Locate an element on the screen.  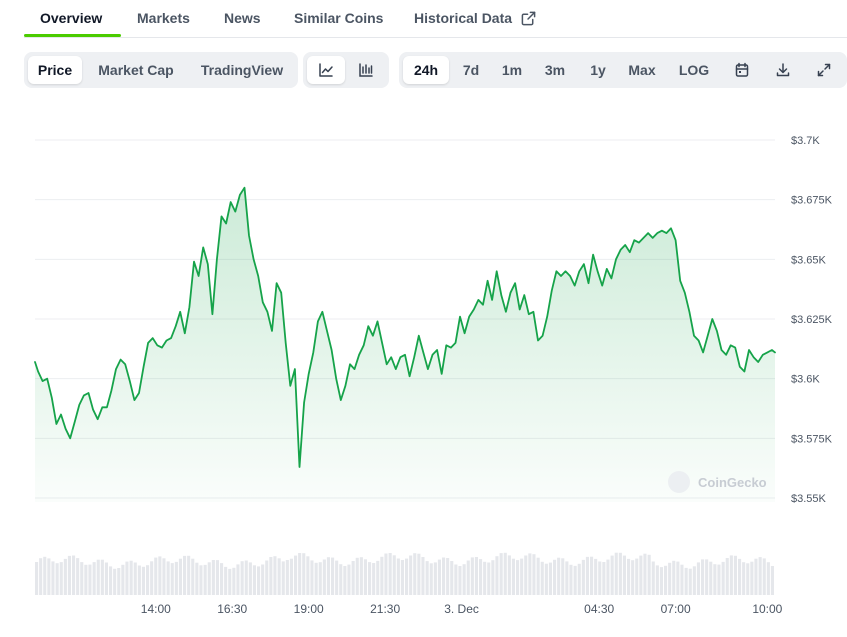
candlestick-view-button is located at coordinates (366, 70).